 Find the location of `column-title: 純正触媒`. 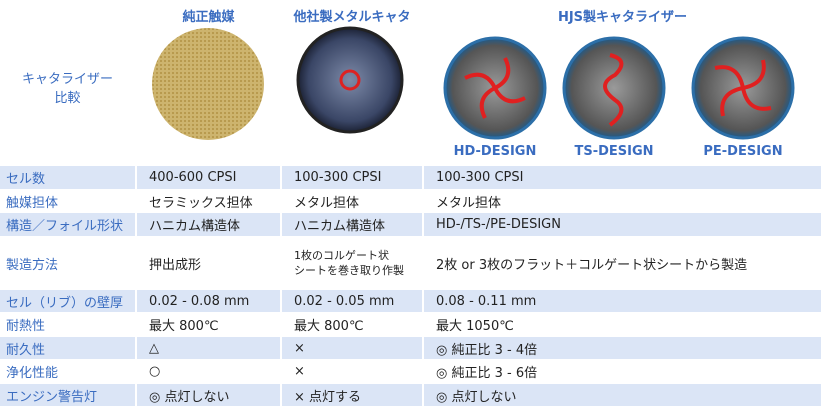

column-title: 純正触媒 is located at coordinates (208, 17).